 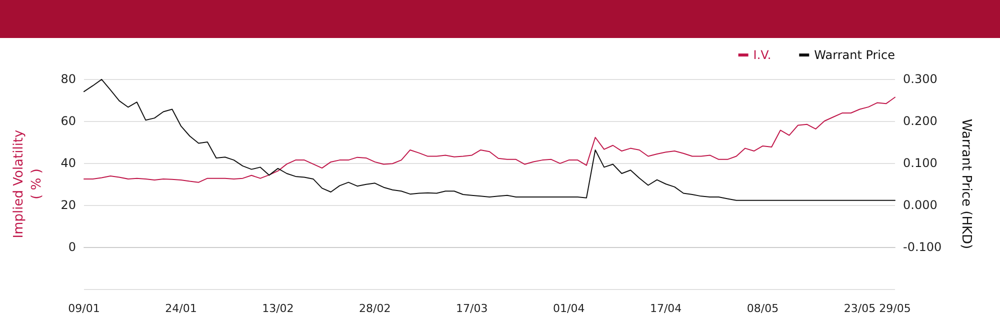 What do you see at coordinates (72, 247) in the screenshot?
I see `y-tick-label: 0` at bounding box center [72, 247].